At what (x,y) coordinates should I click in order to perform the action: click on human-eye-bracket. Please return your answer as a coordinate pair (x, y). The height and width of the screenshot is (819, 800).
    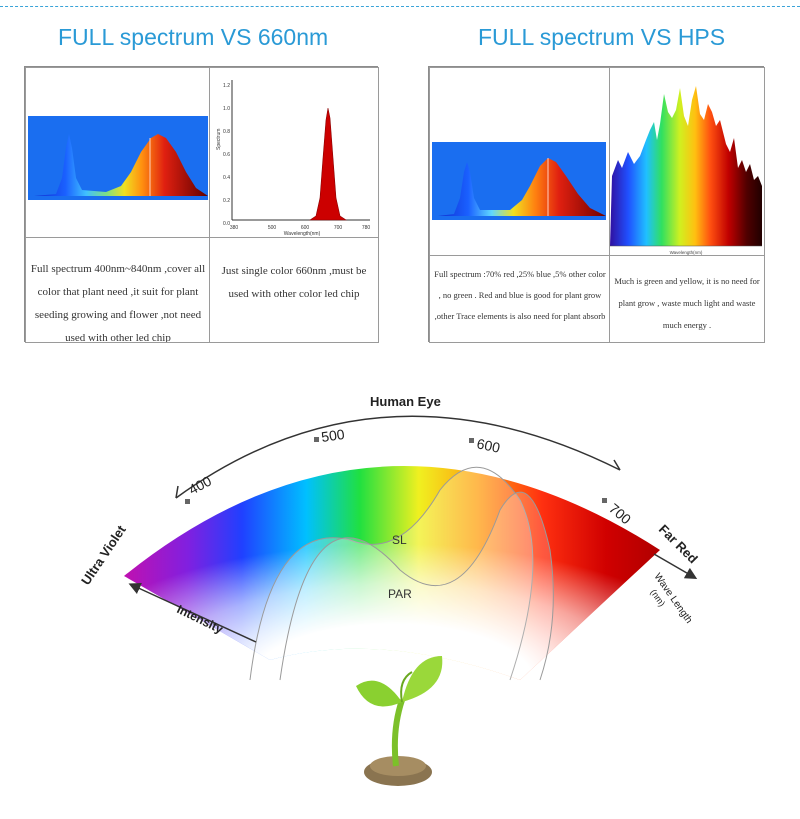
    Looking at the image, I should click on (398, 457).